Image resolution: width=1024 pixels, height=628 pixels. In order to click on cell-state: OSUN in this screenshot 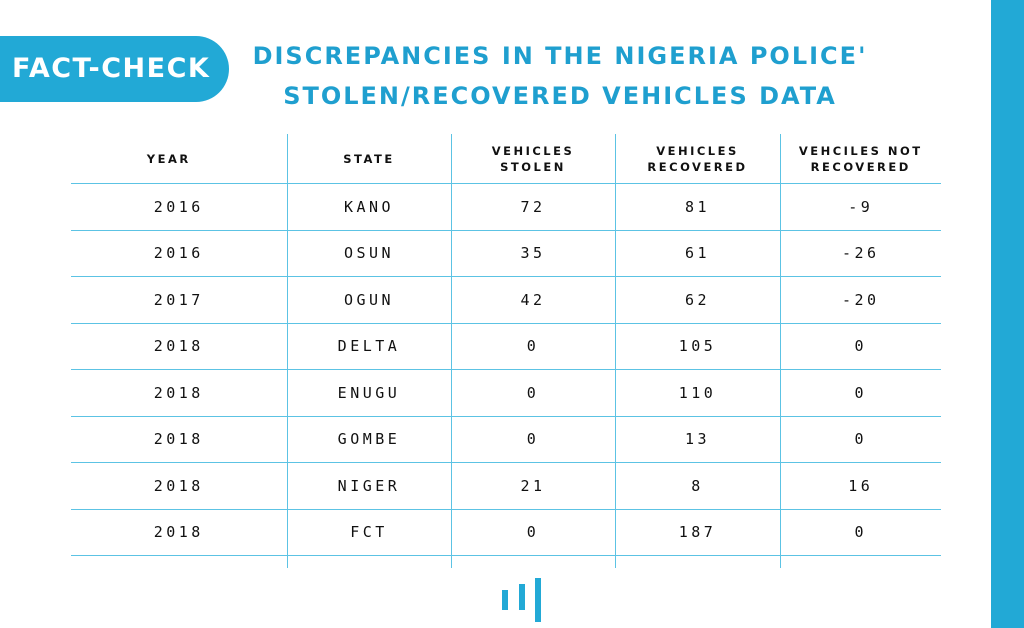, I will do `click(368, 253)`.